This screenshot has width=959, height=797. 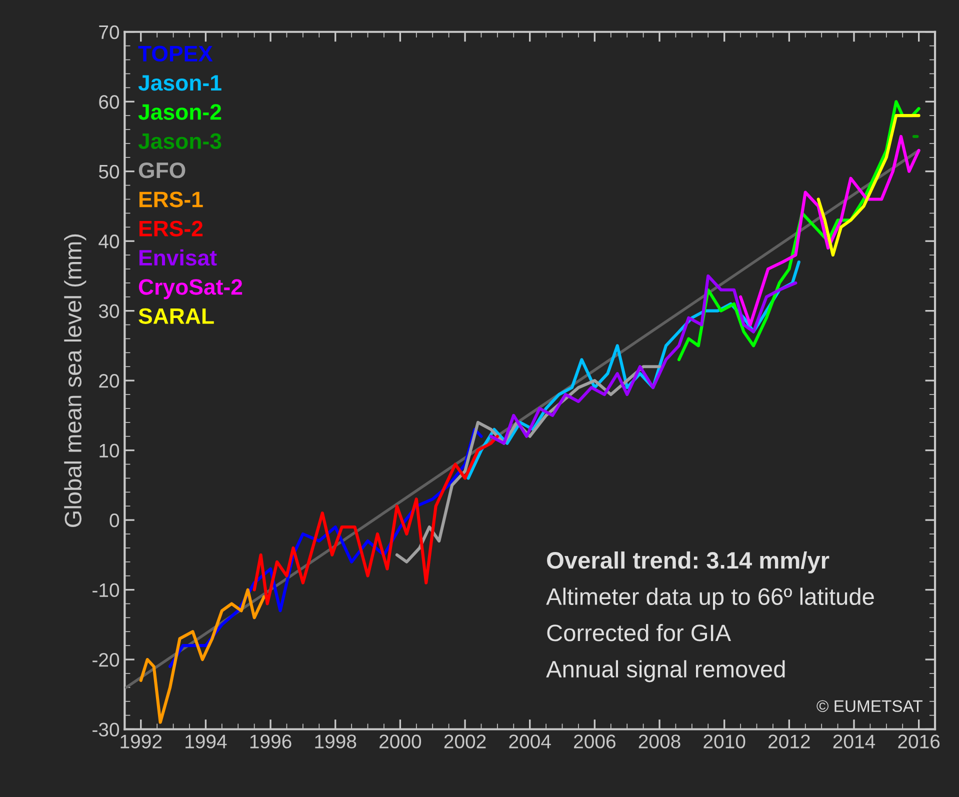 I want to click on text: ERS-1, so click(x=171, y=200).